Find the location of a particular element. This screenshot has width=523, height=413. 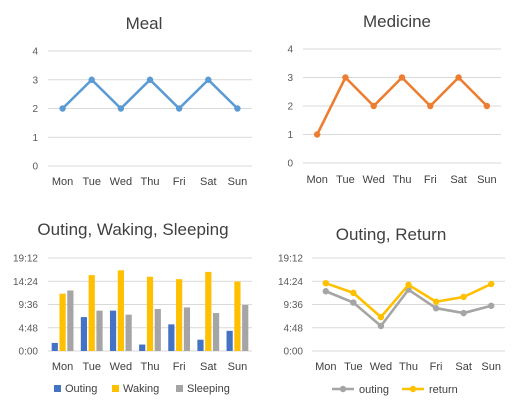

chart-title: Medicine is located at coordinates (397, 21).